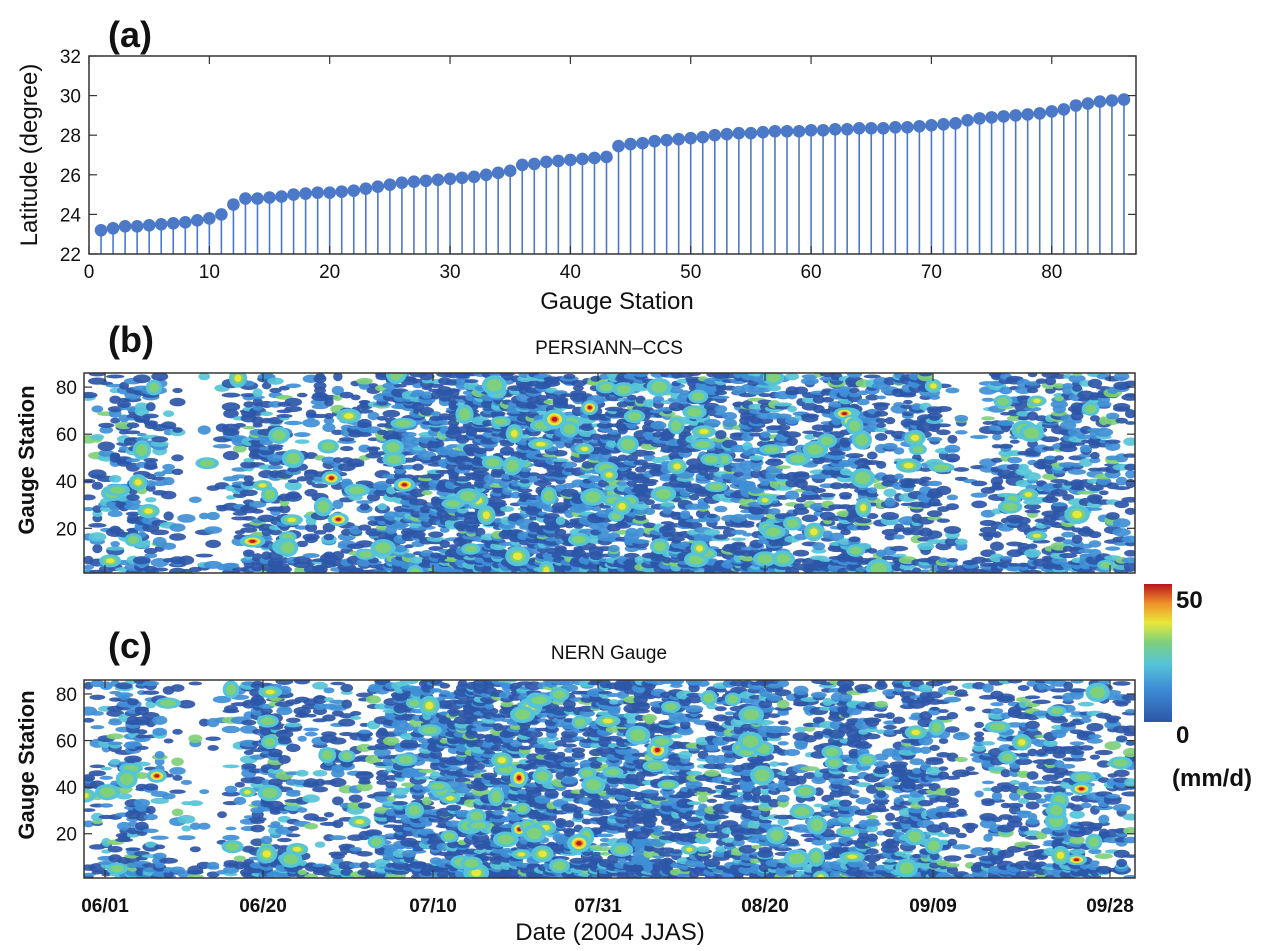 The width and height of the screenshot is (1266, 951). What do you see at coordinates (130, 645) in the screenshot?
I see `panel-c-label: (c)` at bounding box center [130, 645].